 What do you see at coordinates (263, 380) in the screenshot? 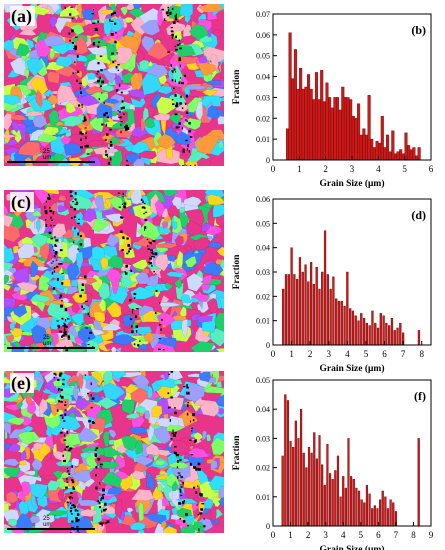
I see `y-tick-label: 0.05` at bounding box center [263, 380].